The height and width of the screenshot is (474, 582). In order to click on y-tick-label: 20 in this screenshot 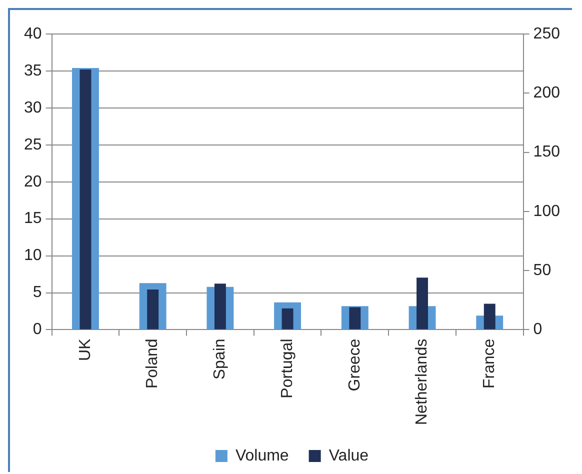, I will do `click(33, 181)`.